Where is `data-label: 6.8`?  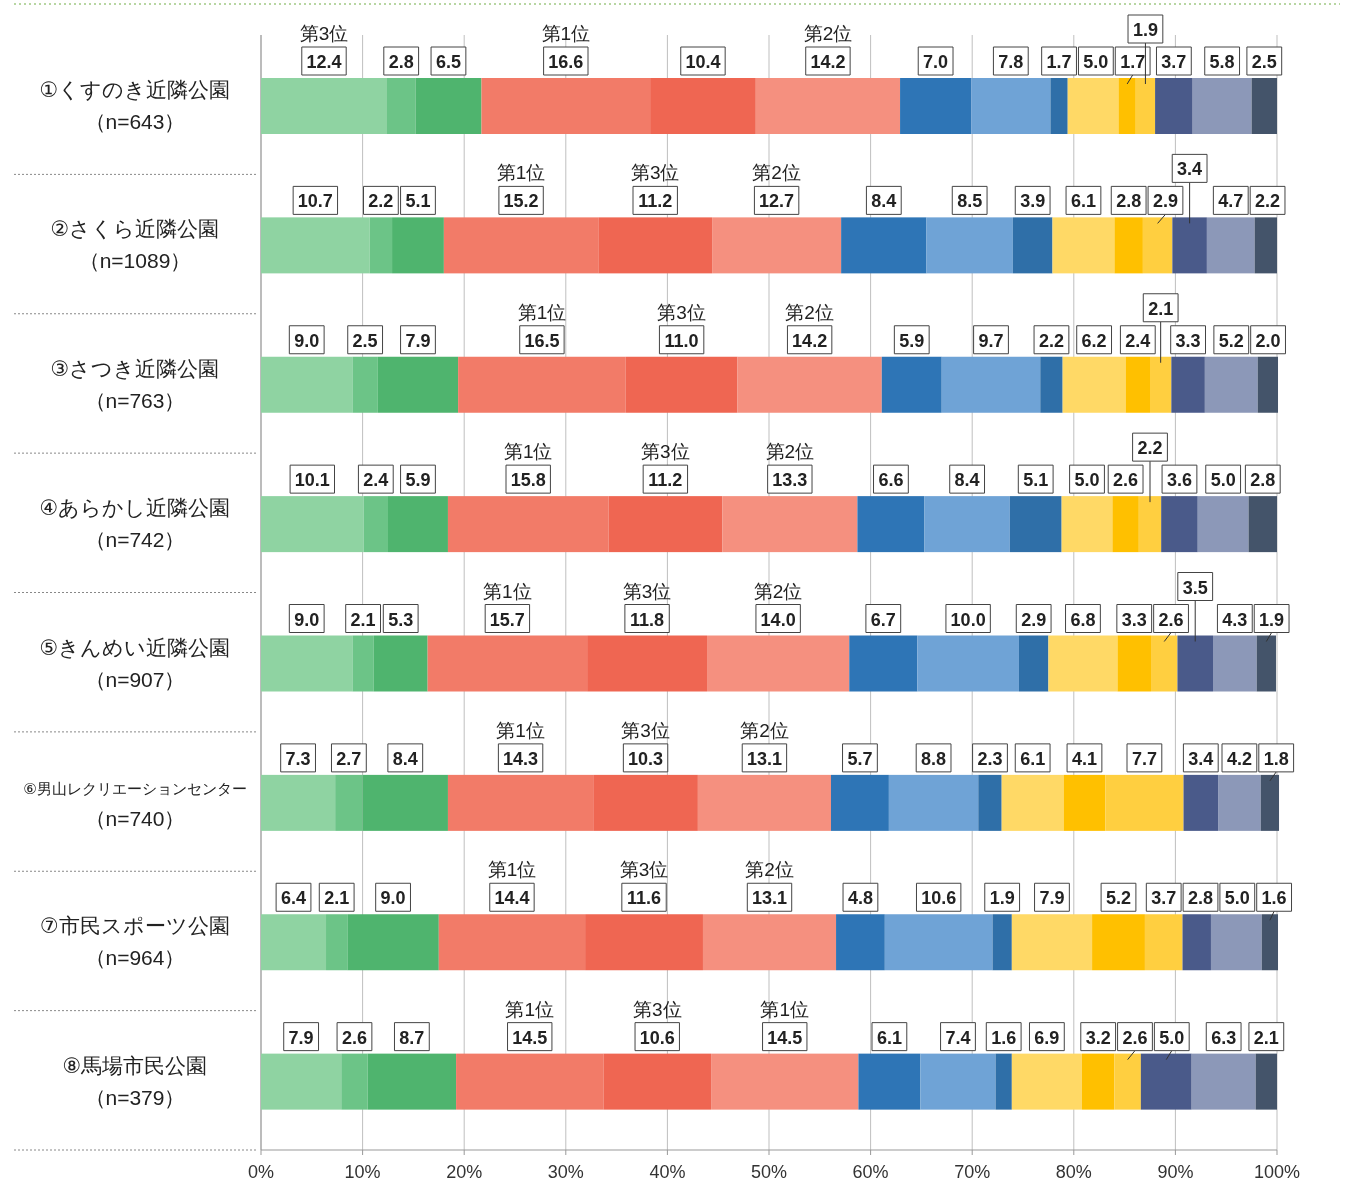
data-label: 6.8 is located at coordinates (1083, 619).